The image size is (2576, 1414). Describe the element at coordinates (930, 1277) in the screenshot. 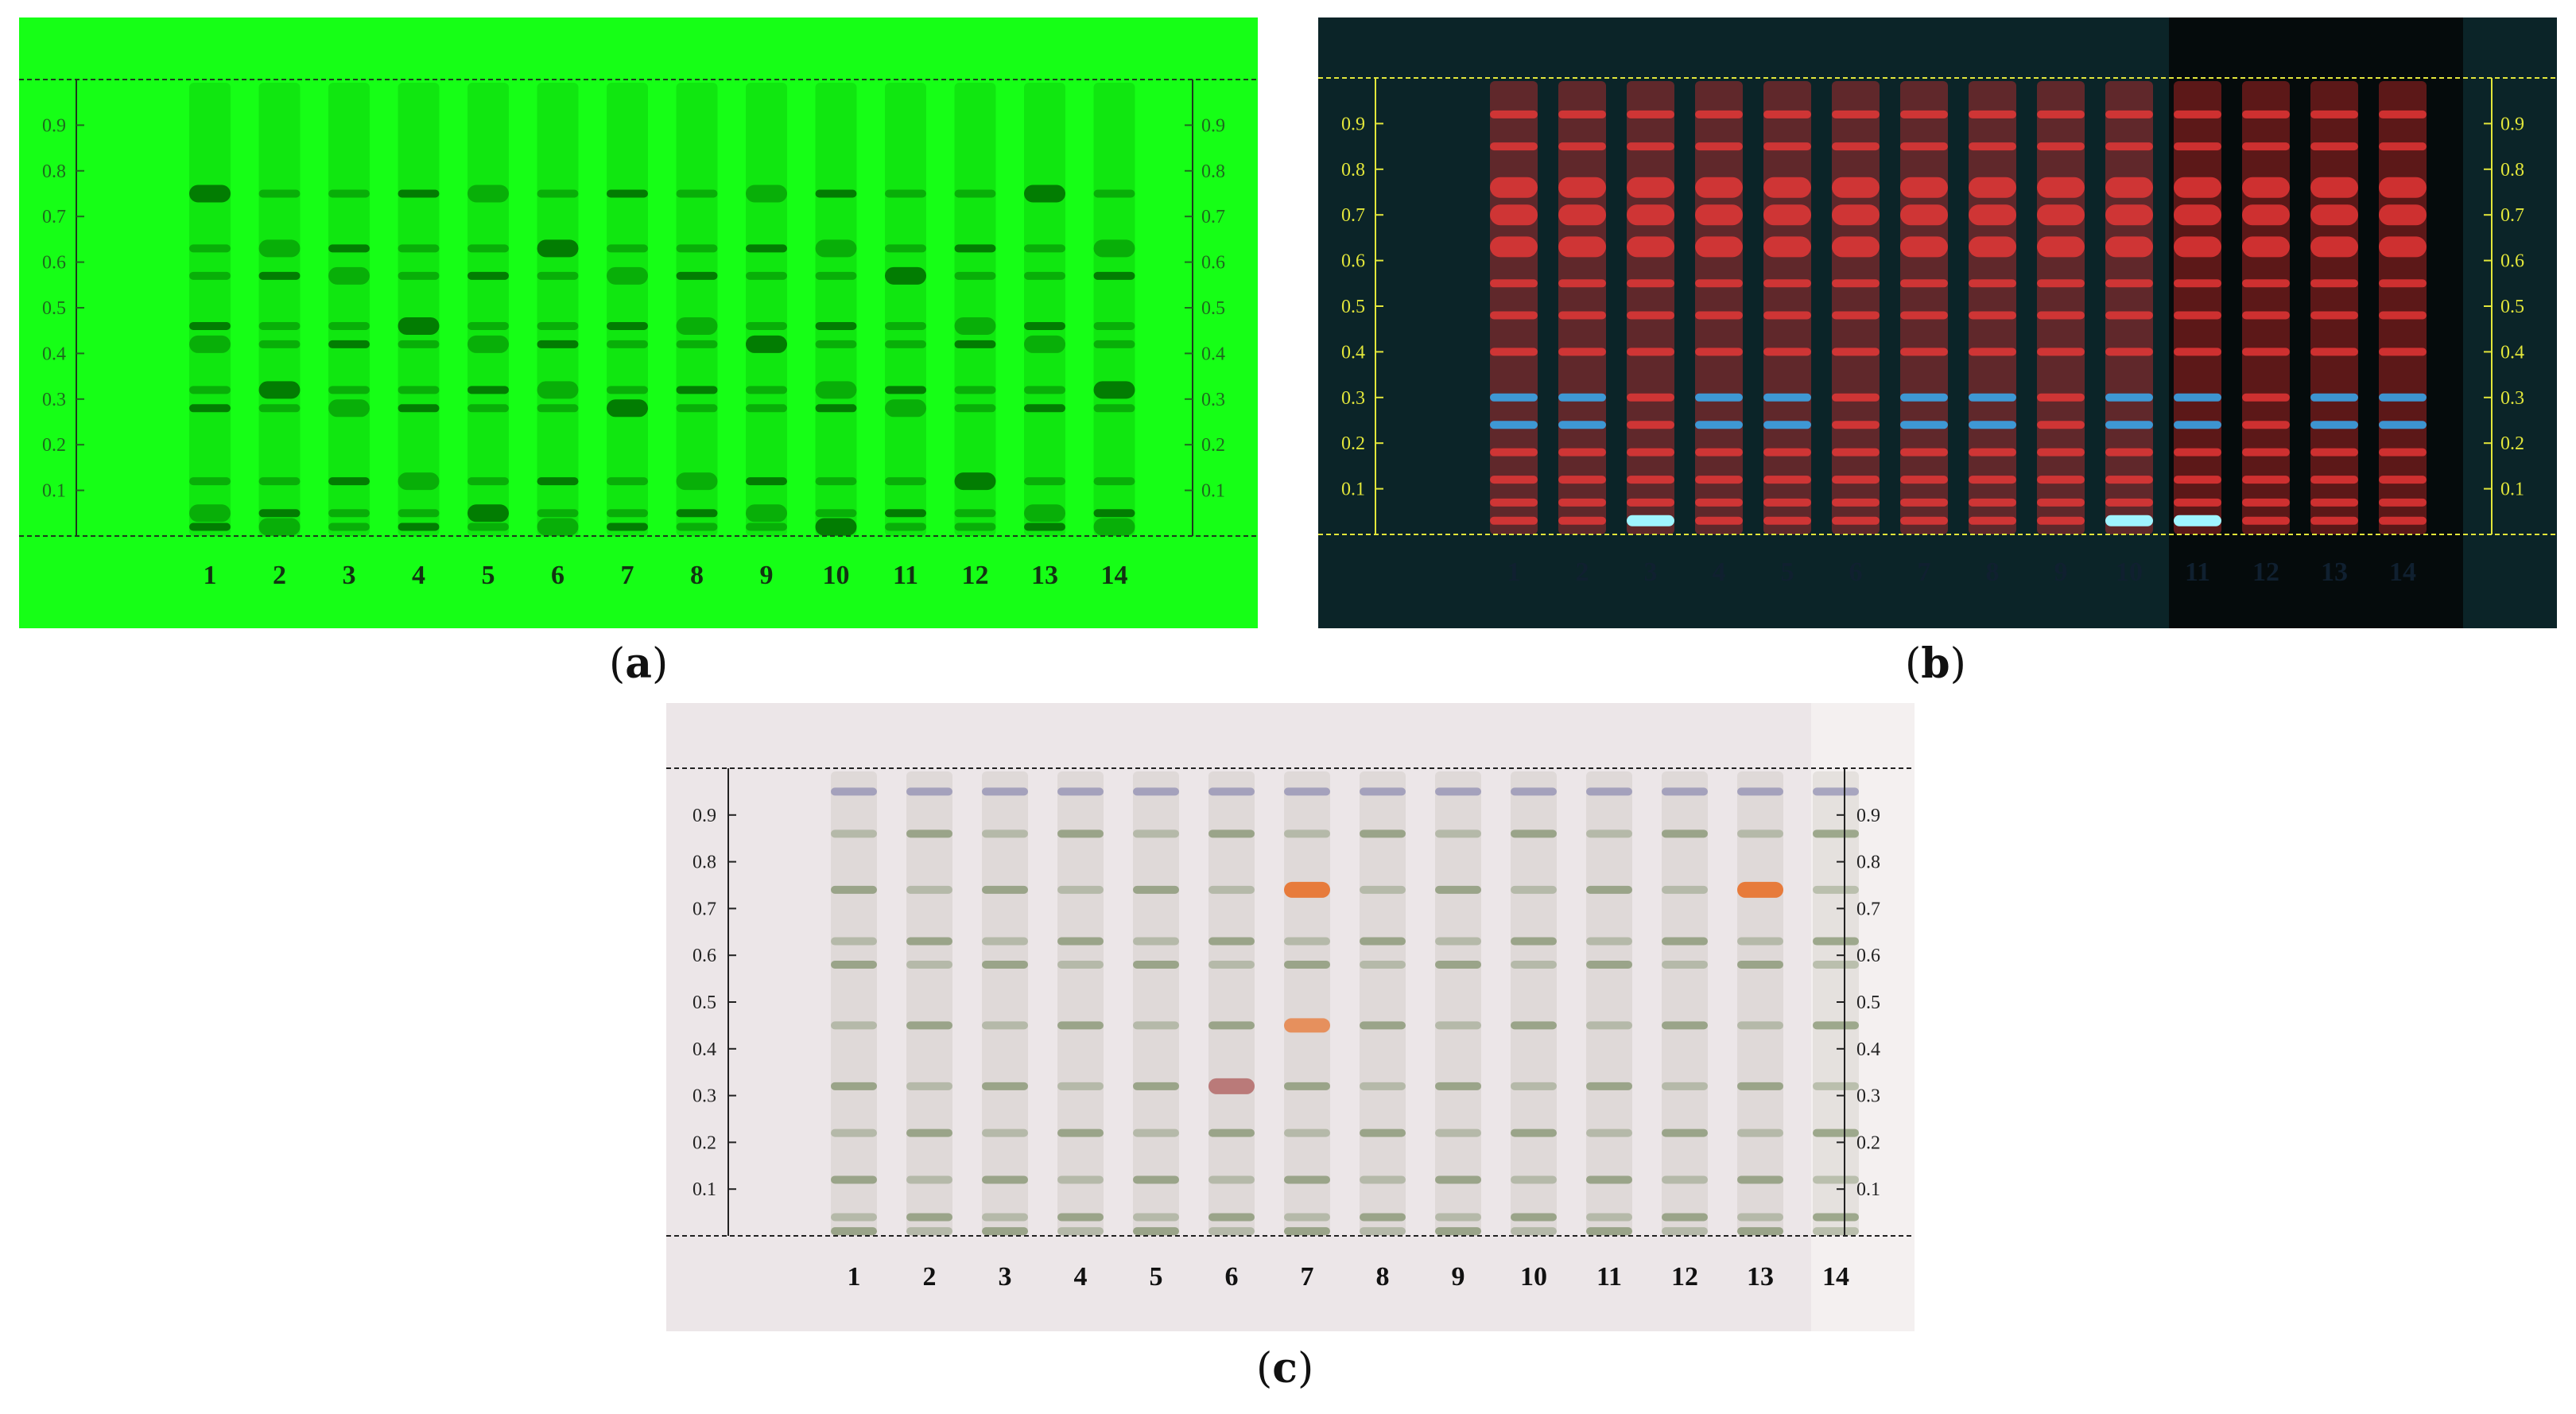

I see `lane-number-2: 2` at that location.